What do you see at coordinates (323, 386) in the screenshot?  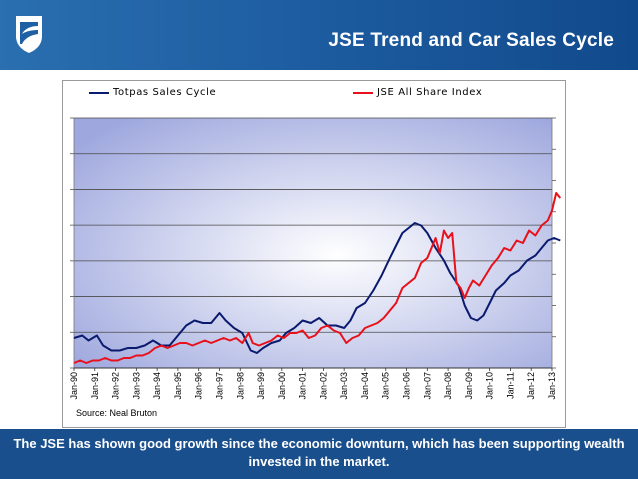 I see `x-tick-label: Jan-02` at bounding box center [323, 386].